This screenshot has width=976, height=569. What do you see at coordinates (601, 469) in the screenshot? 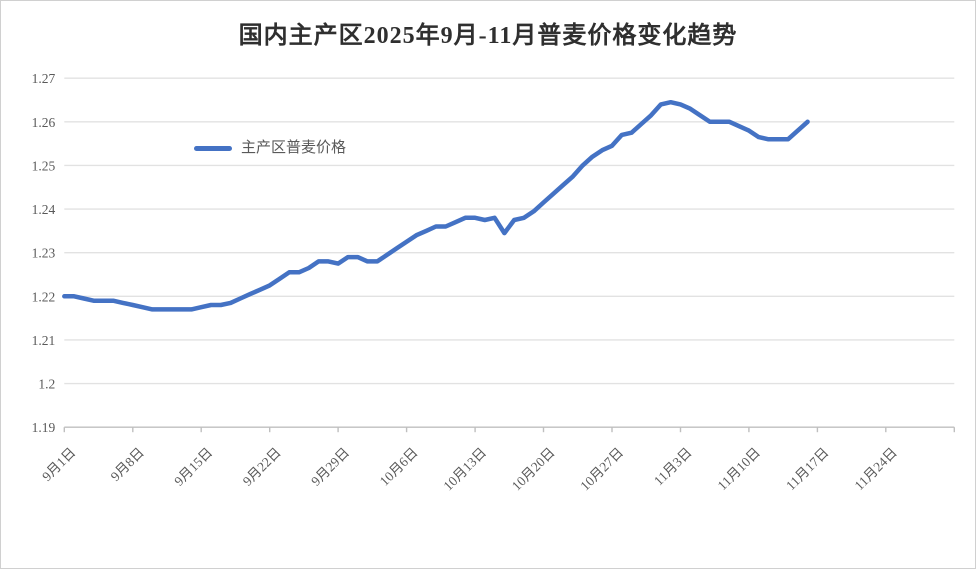
I see `x-axis-tick-label: 10月27日` at bounding box center [601, 469].